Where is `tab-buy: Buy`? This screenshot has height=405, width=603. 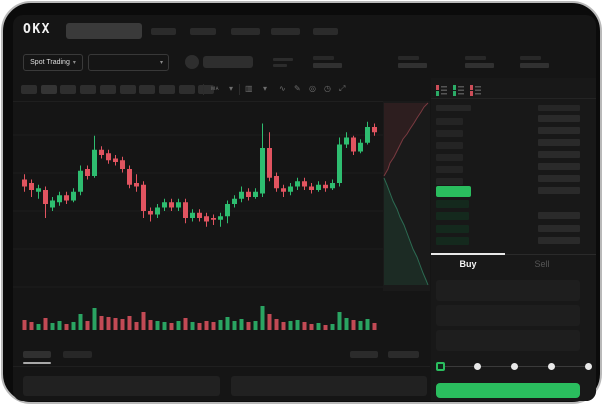
tab-buy: Buy is located at coordinates (468, 264).